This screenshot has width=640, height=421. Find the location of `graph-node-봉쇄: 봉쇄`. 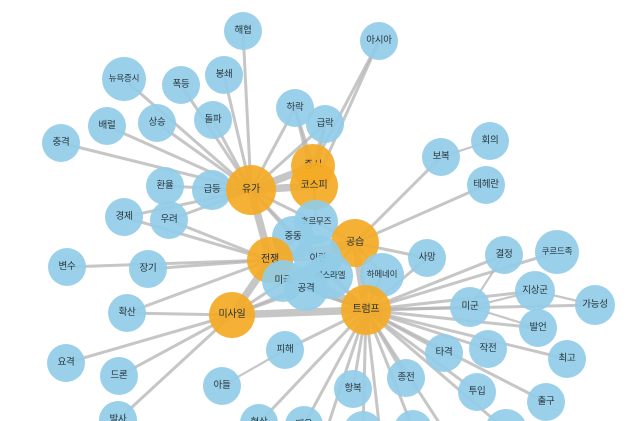

graph-node-봉쇄: 봉쇄 is located at coordinates (224, 75).